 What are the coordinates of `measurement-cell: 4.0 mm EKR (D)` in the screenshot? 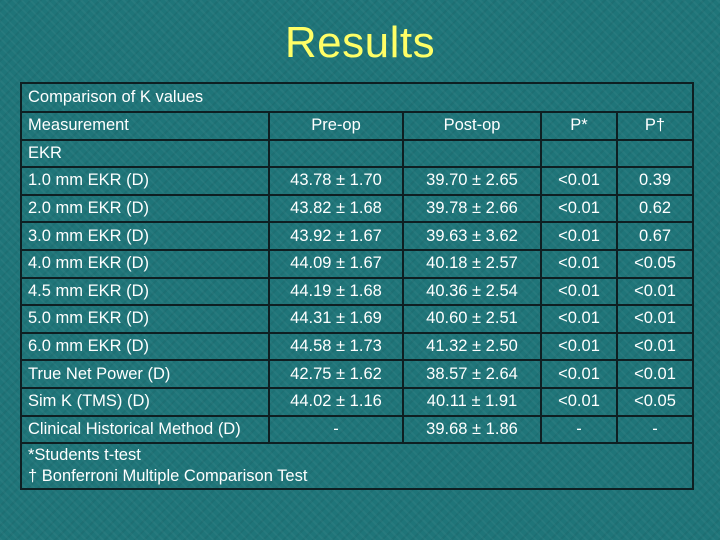 It's located at (145, 263).